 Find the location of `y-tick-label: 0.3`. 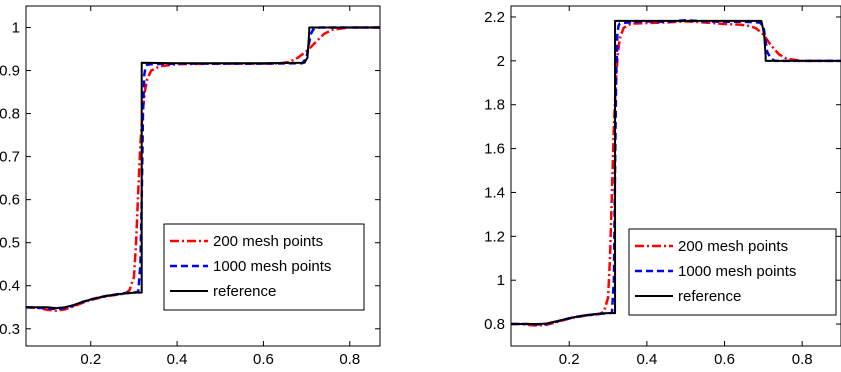

y-tick-label: 0.3 is located at coordinates (10, 329).